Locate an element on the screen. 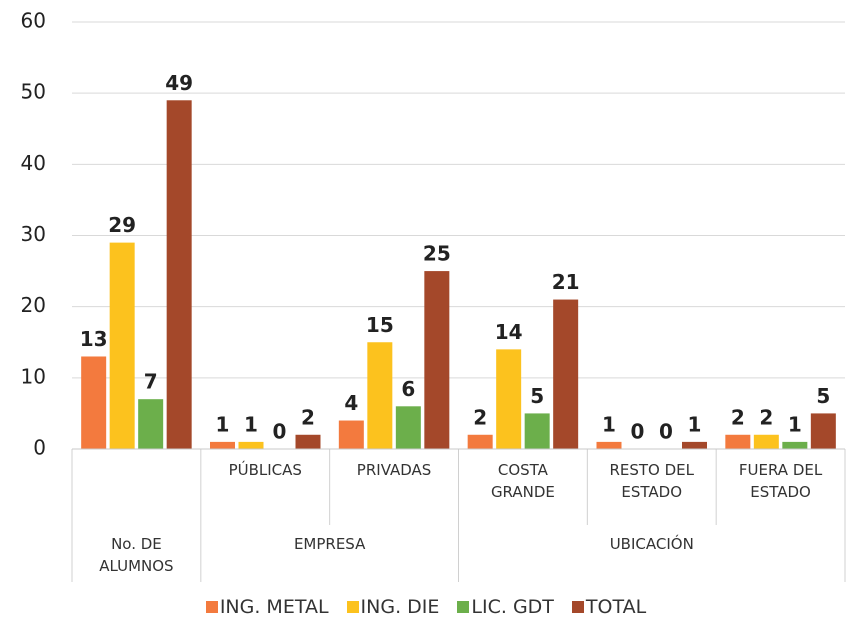 The width and height of the screenshot is (852, 632). group-label: EMPRESA is located at coordinates (329, 544).